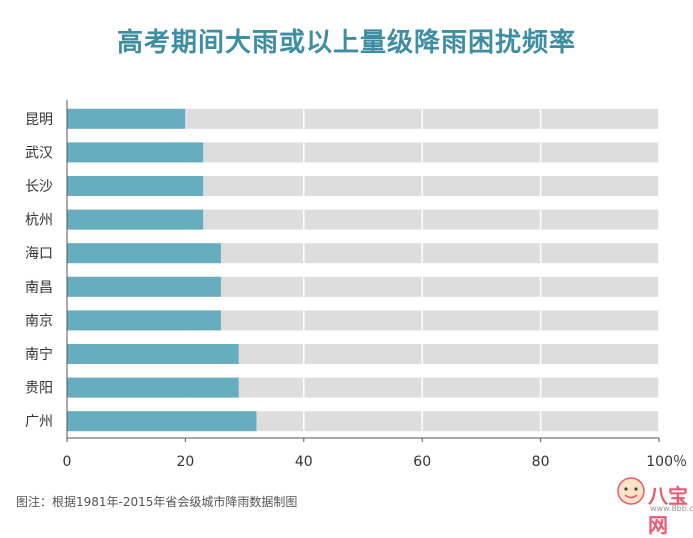 This screenshot has height=538, width=693. What do you see at coordinates (39, 187) in the screenshot?
I see `category-label: 长沙` at bounding box center [39, 187].